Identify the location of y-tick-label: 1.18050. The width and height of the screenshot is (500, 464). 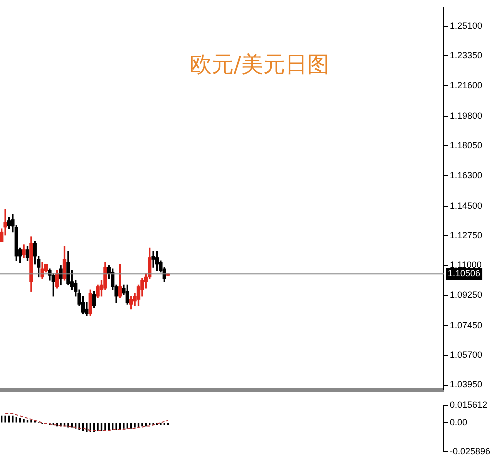
(466, 145).